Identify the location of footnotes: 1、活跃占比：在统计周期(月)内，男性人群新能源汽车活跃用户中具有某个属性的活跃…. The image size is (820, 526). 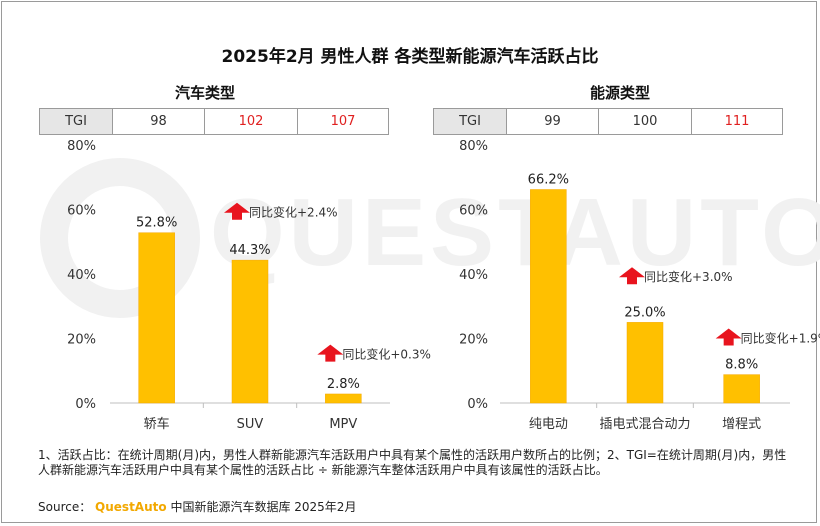
(412, 462).